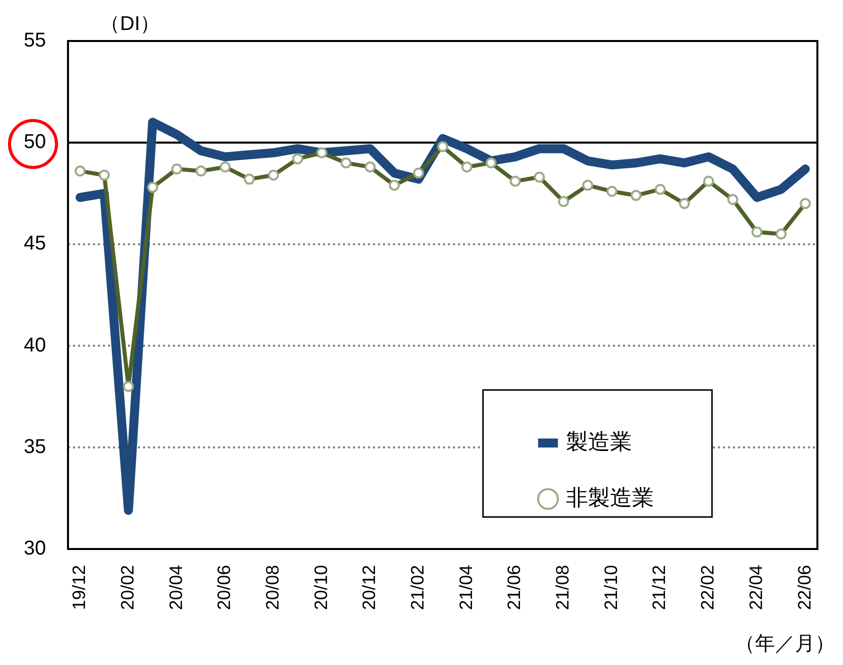 This screenshot has height=665, width=843. What do you see at coordinates (176, 587) in the screenshot?
I see `x-tick-label: 20/04` at bounding box center [176, 587].